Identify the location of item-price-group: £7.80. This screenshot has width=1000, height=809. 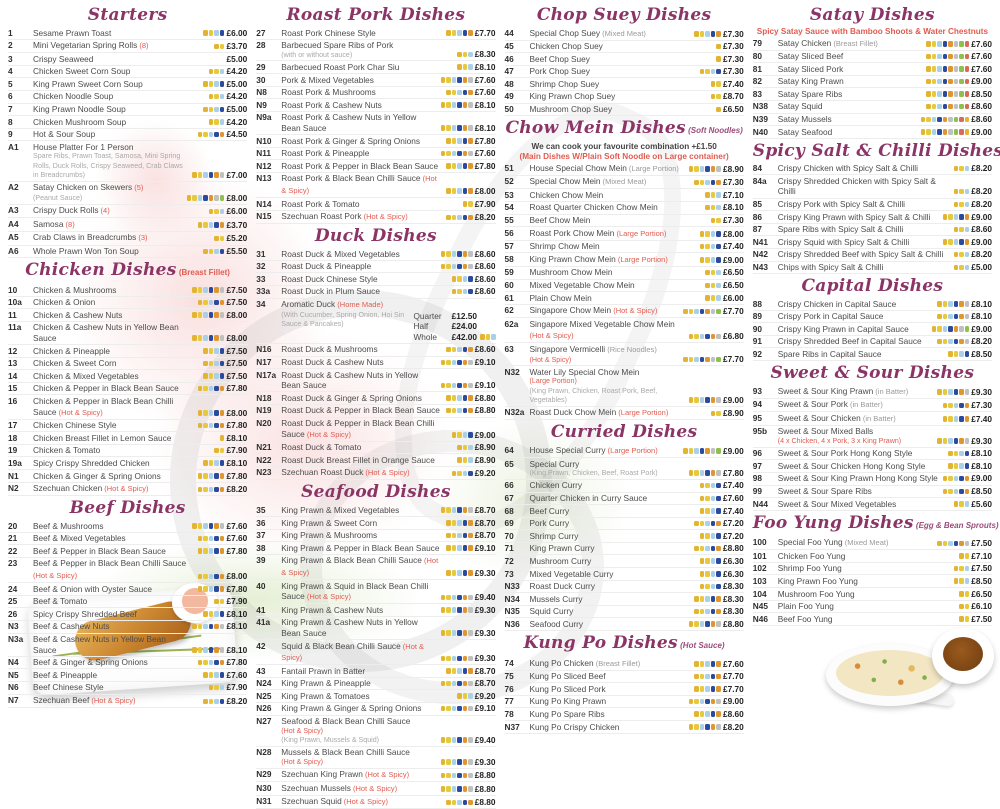
(716, 473).